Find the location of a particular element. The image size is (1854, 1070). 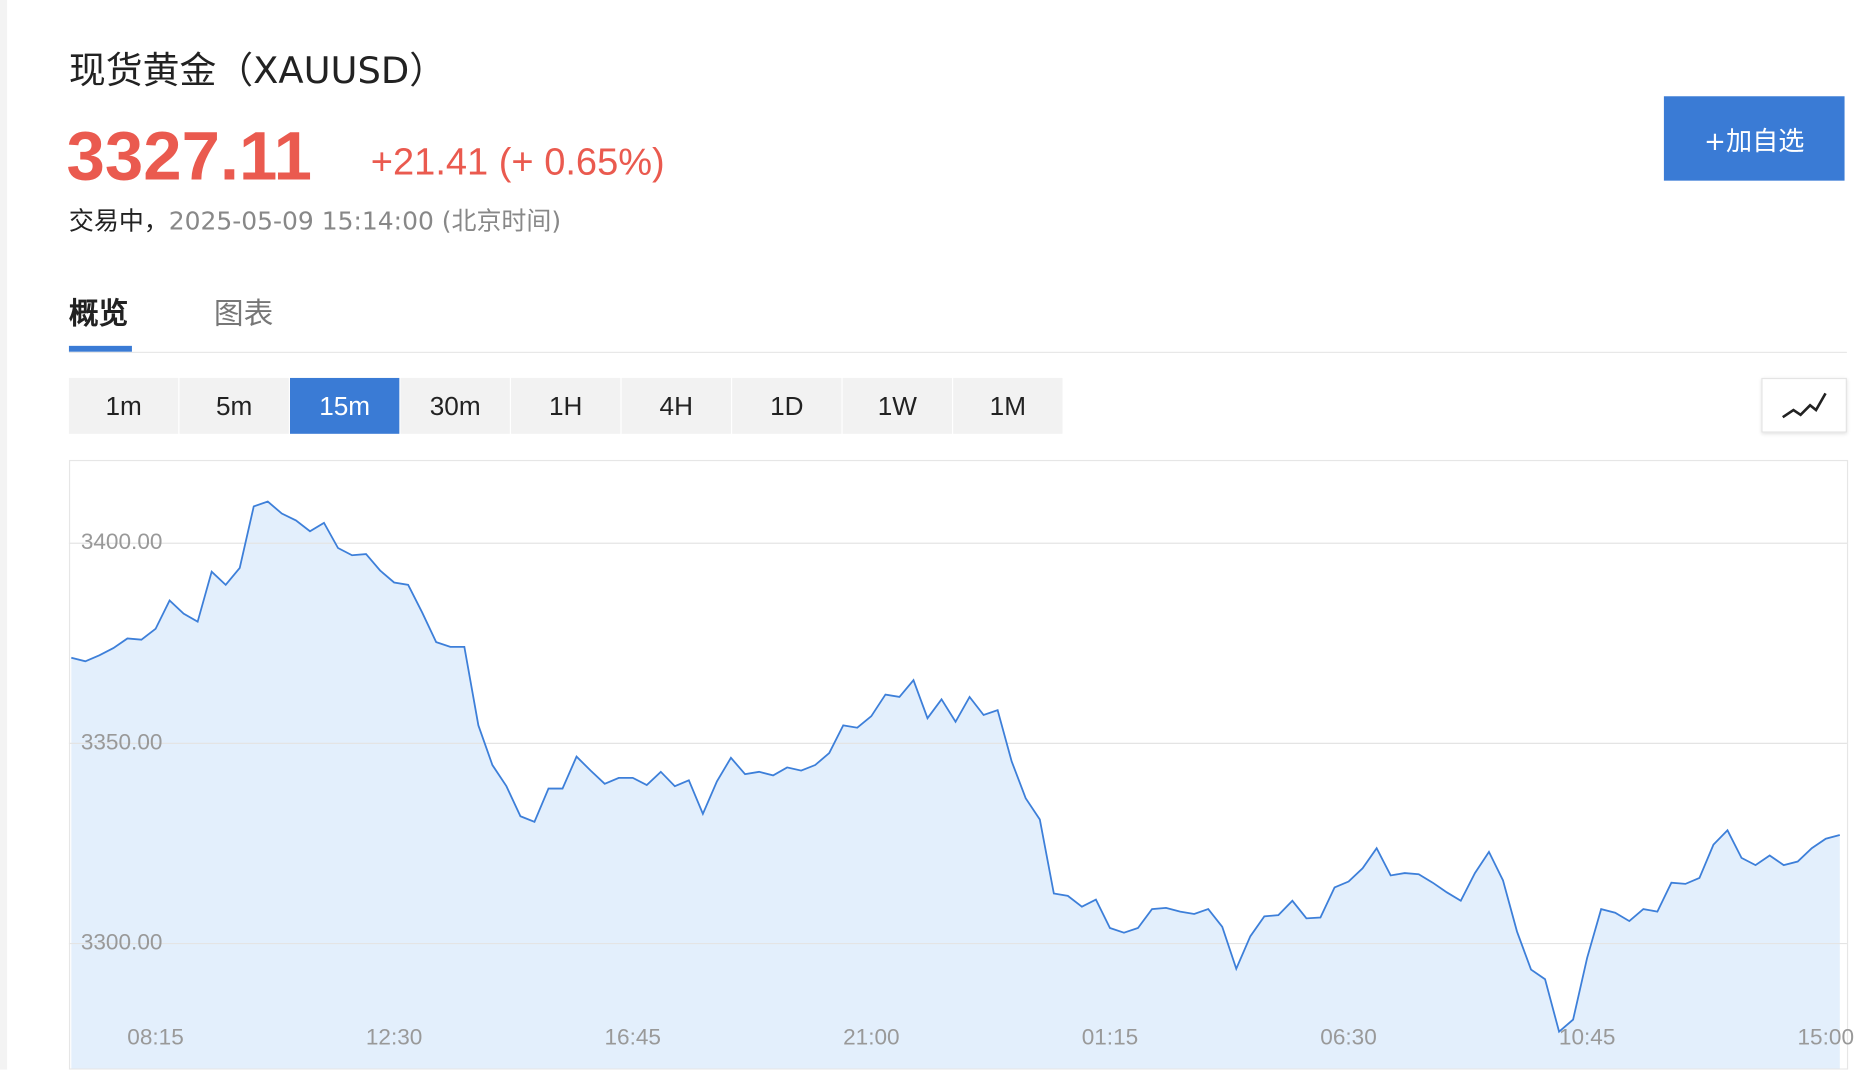

status: 交易中， is located at coordinates (118, 221).